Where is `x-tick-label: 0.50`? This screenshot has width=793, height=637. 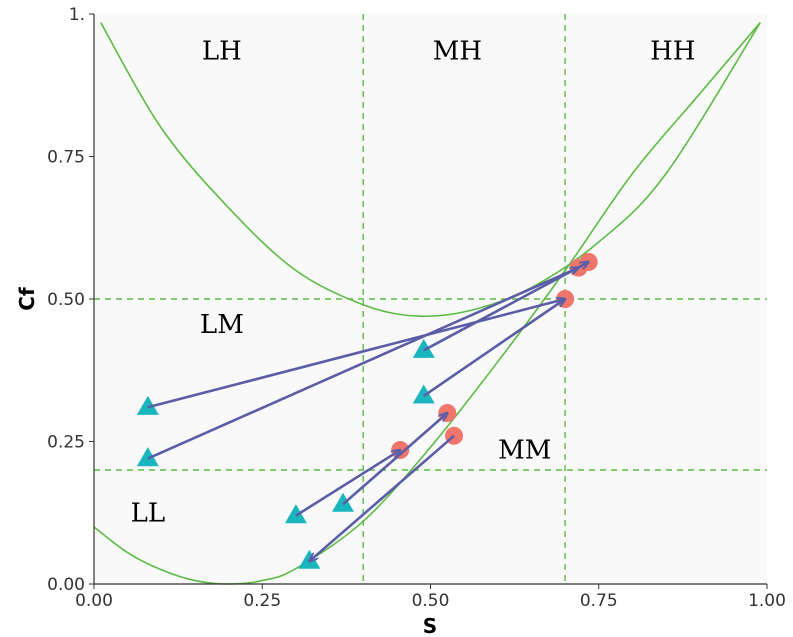 x-tick-label: 0.50 is located at coordinates (431, 601).